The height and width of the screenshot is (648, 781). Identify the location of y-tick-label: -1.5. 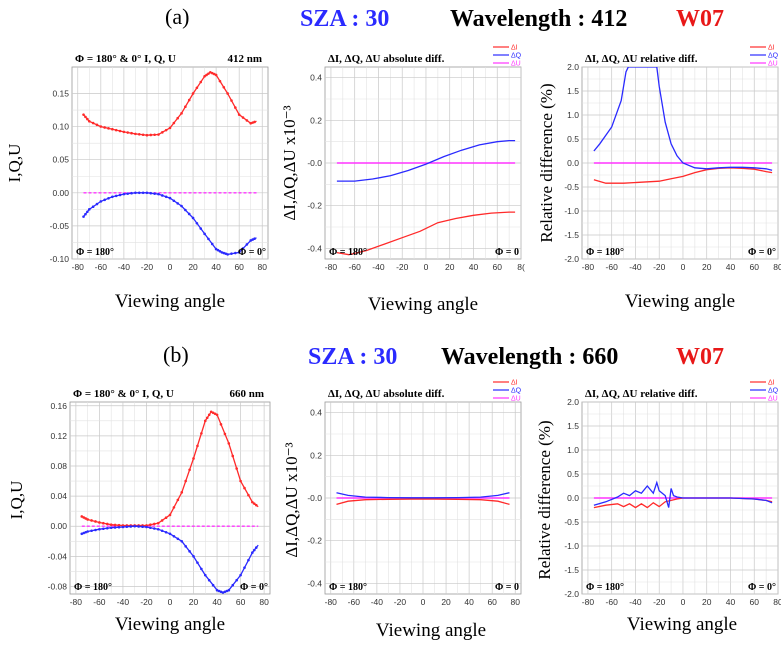
(571, 235).